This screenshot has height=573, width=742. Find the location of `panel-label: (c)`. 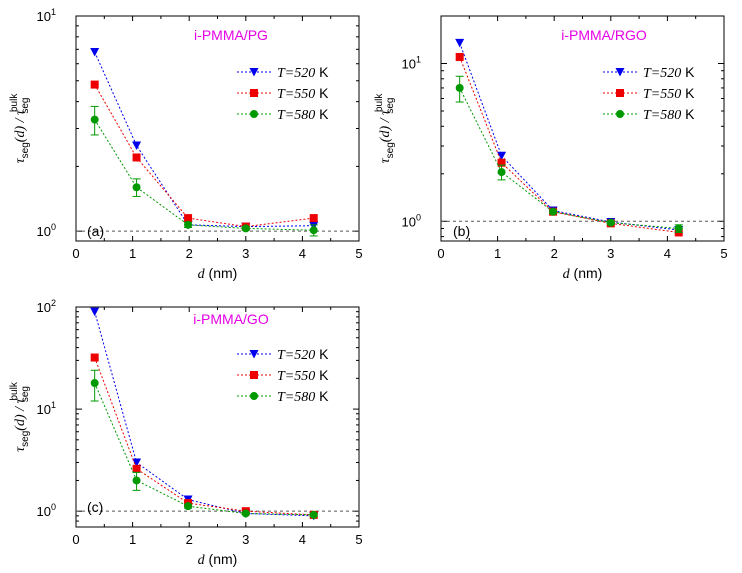

panel-label: (c) is located at coordinates (95, 507).